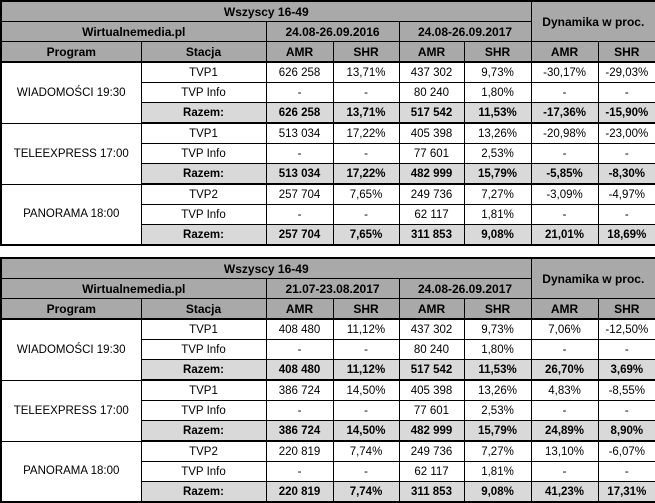 The image size is (655, 503). I want to click on station-cell: TVP1, so click(203, 329).